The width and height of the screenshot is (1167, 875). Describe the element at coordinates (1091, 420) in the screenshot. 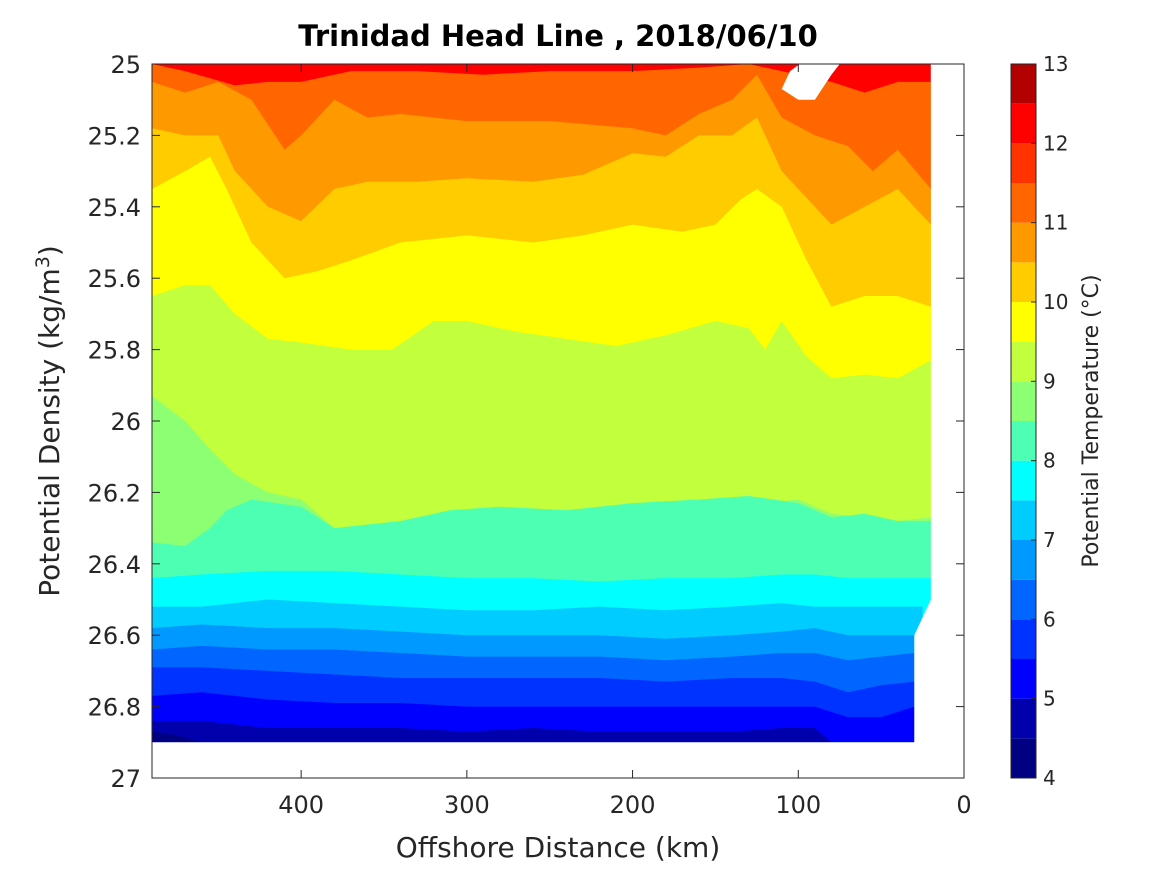

I see `colorbar-label: Potential Temperature (°C)` at that location.